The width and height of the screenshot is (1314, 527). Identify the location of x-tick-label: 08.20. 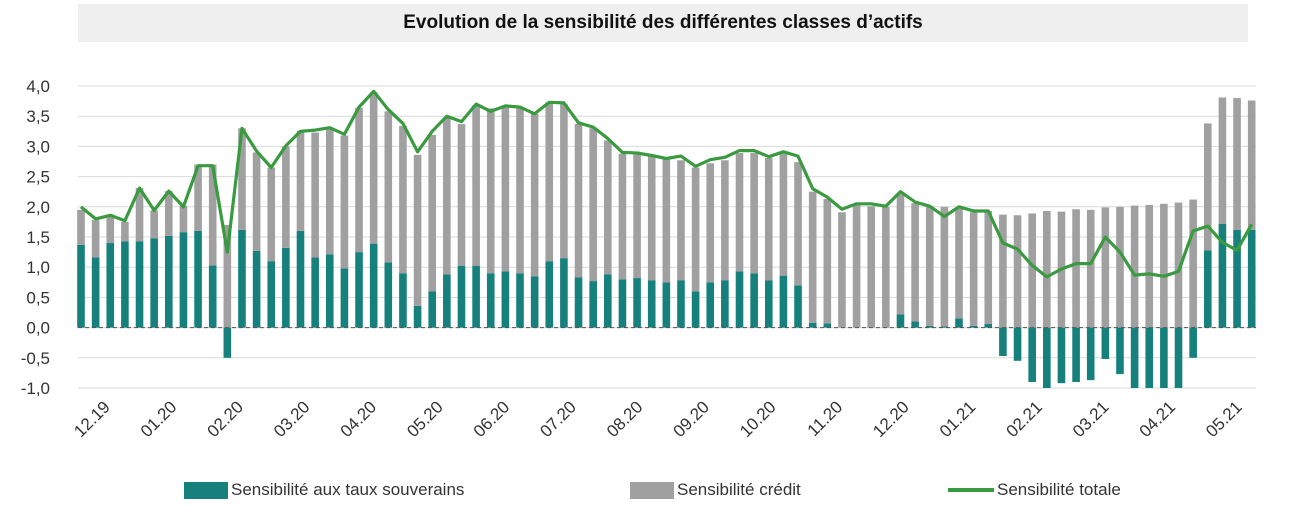
(625, 419).